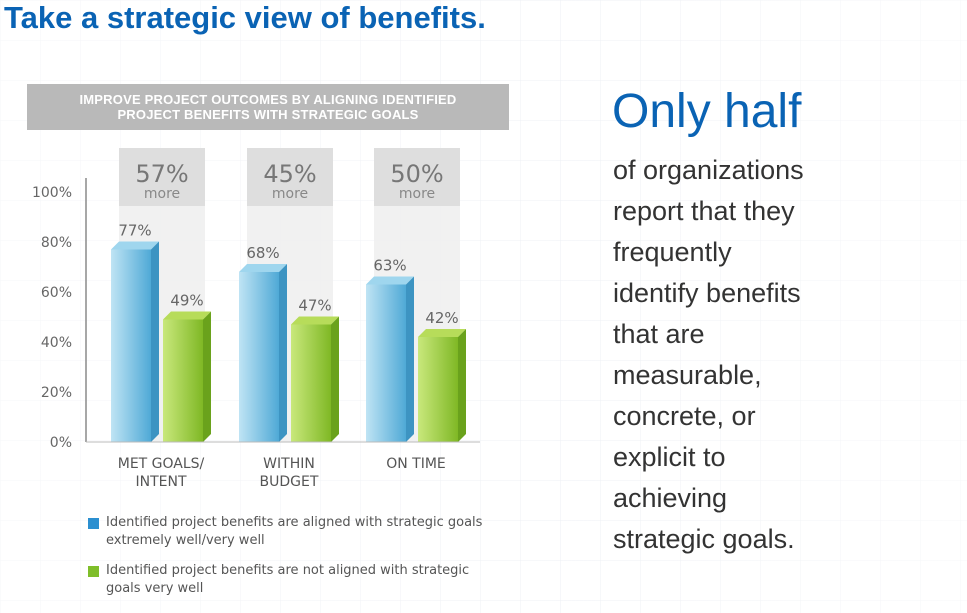  I want to click on y-tick-label: 0%, so click(61, 443).